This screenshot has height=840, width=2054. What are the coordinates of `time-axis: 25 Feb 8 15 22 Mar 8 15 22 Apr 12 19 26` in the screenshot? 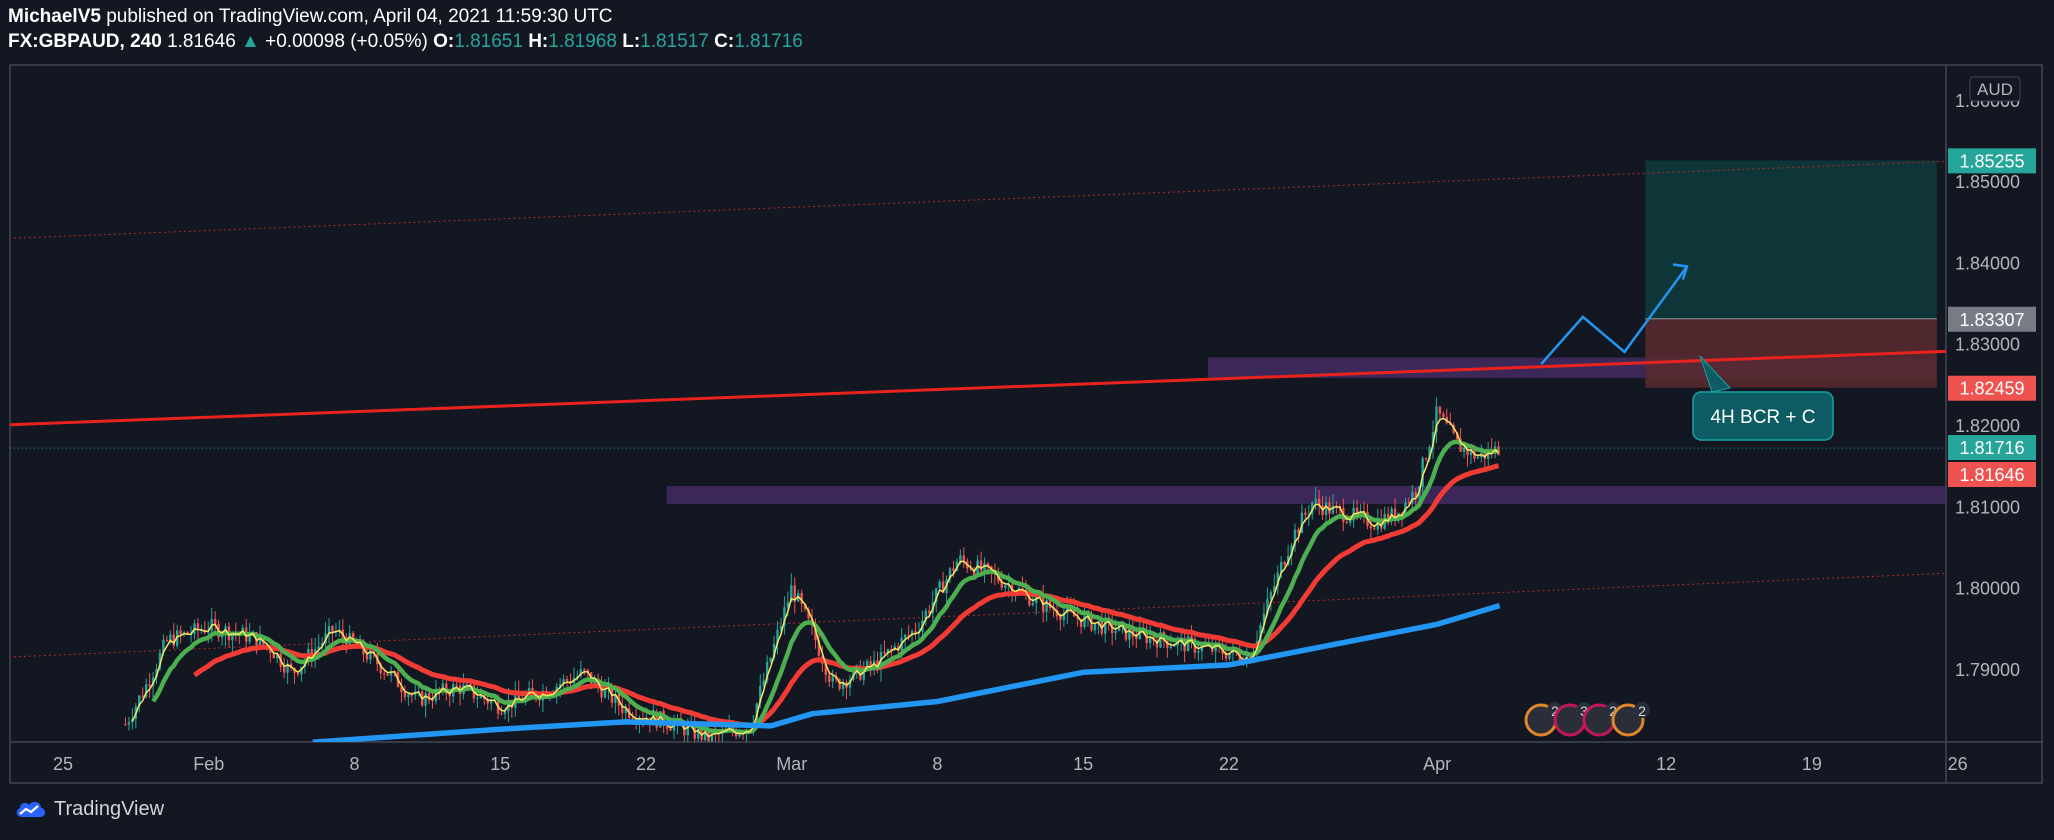 It's located at (1010, 764).